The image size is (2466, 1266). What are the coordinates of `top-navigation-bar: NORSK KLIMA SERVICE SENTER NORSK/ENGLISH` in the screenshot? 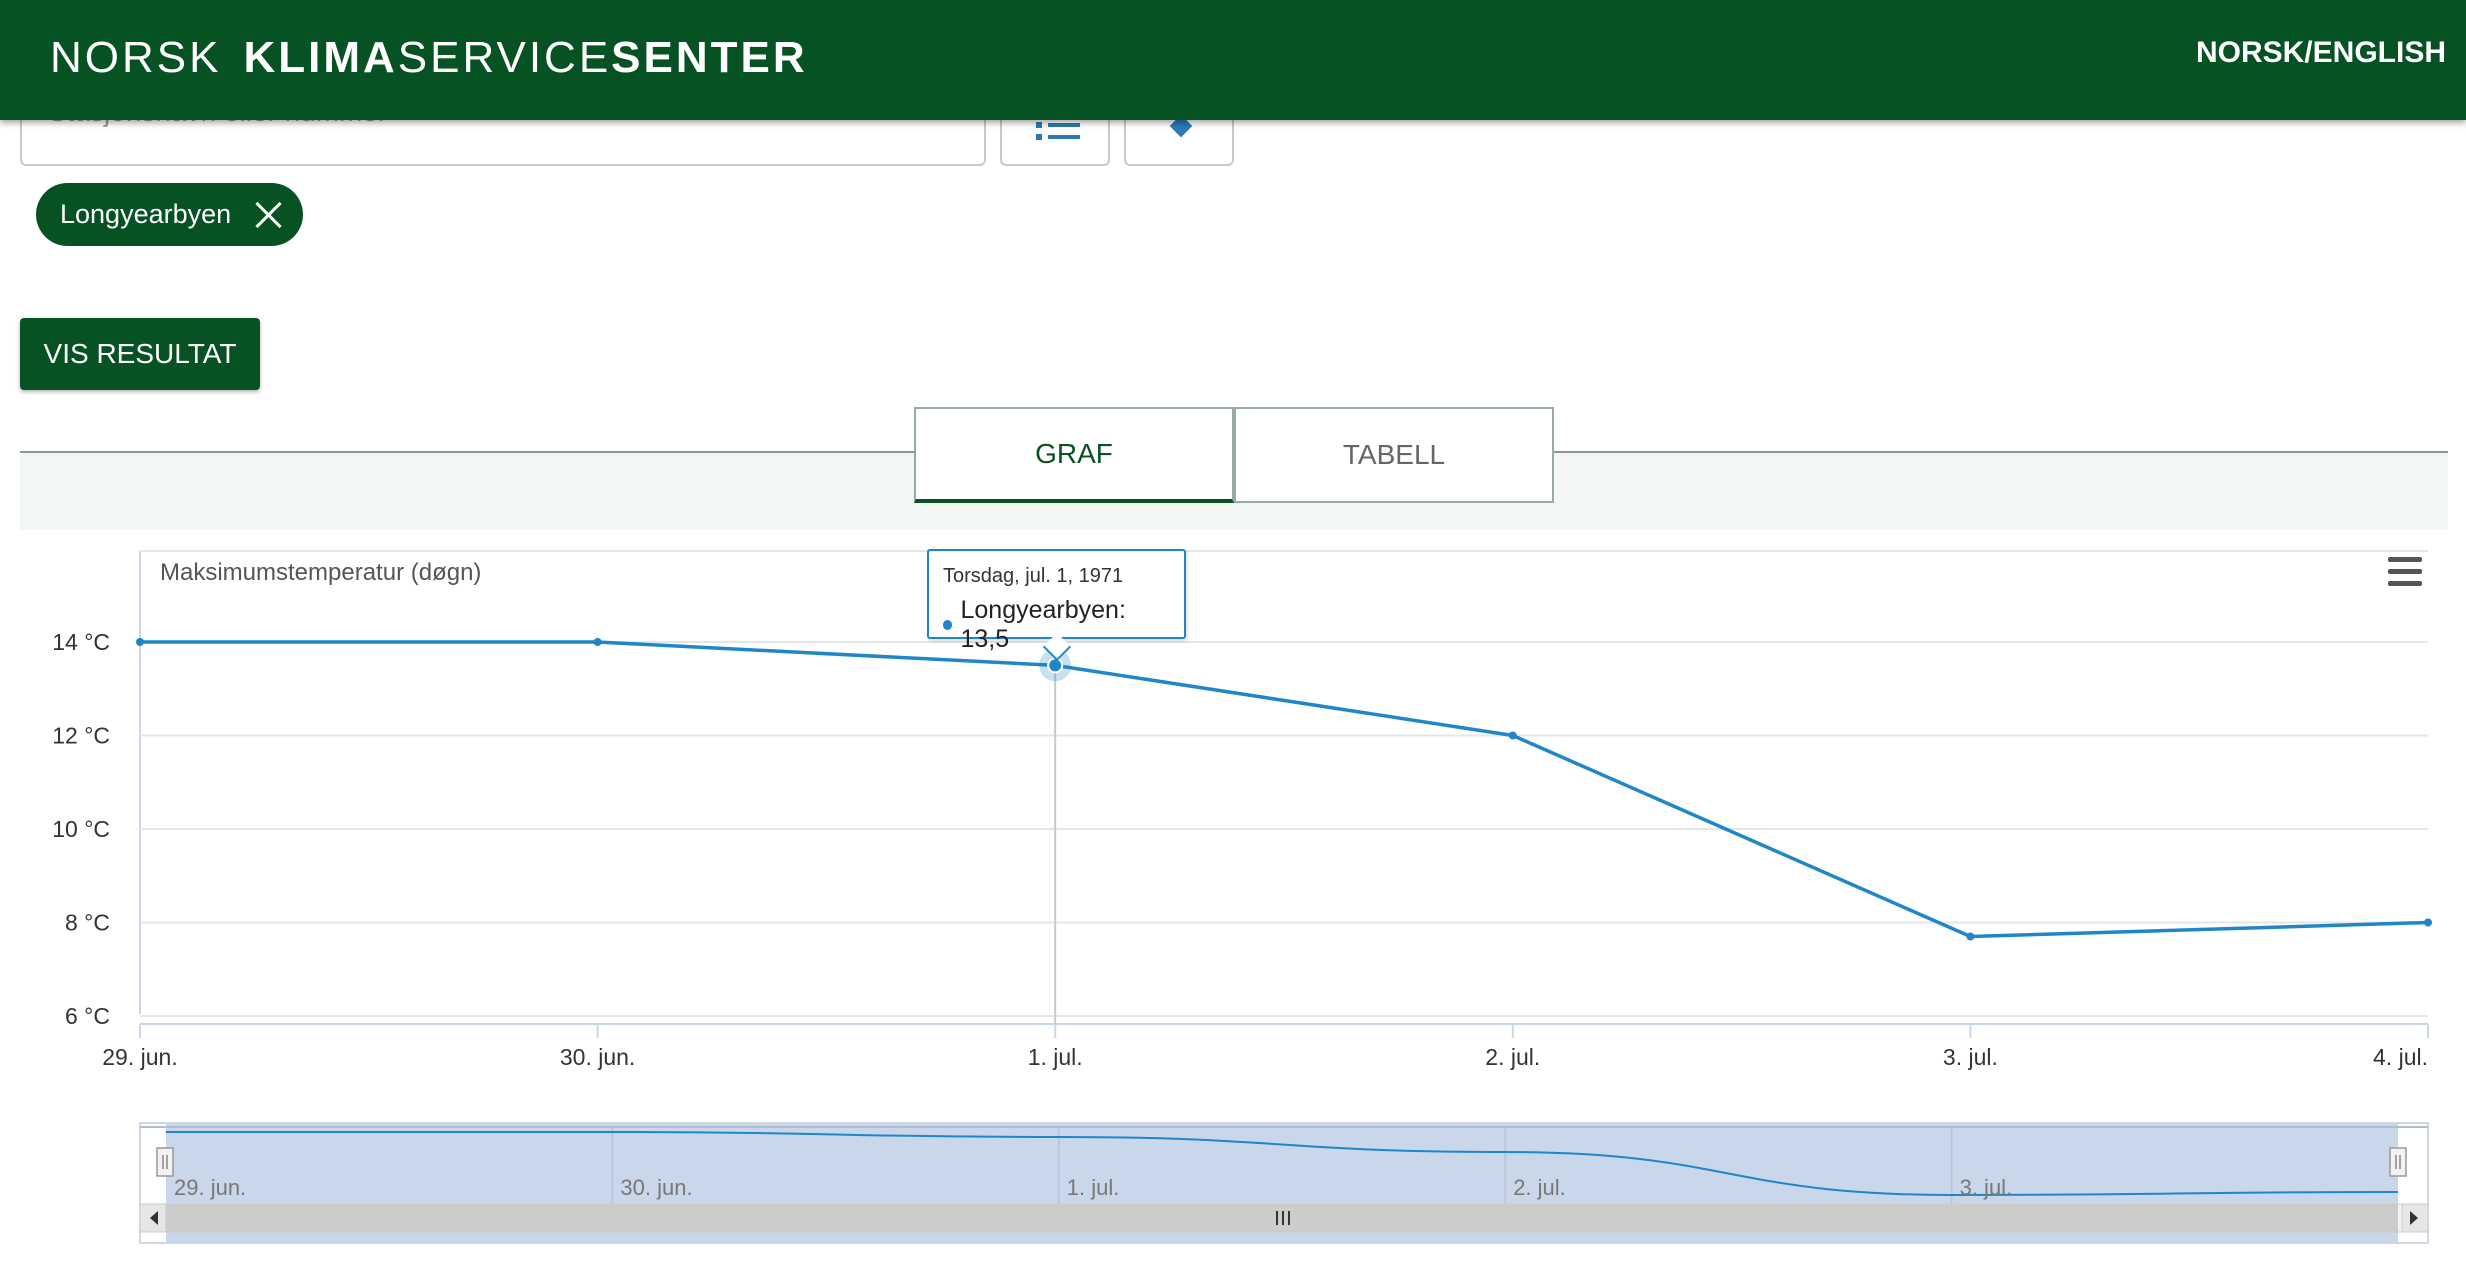 It's located at (1233, 60).